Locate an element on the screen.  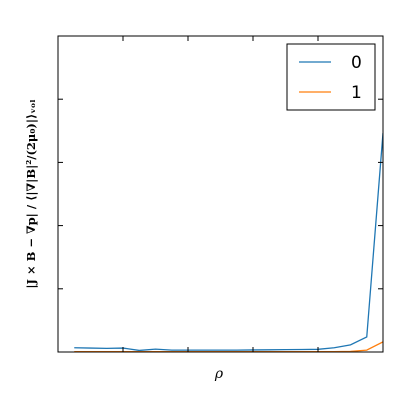
x-axis-label: ρ is located at coordinates (219, 374).